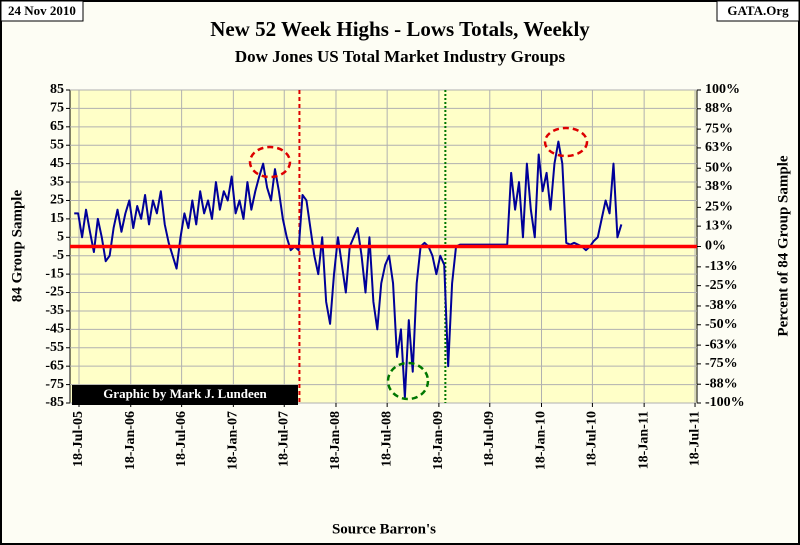 This screenshot has width=800, height=545. Describe the element at coordinates (57, 144) in the screenshot. I see `y-tick-label: 55` at that location.